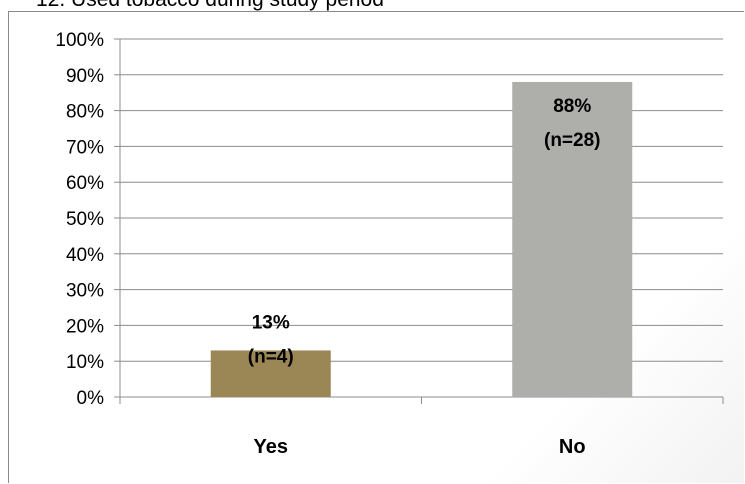  What do you see at coordinates (85, 362) in the screenshot?
I see `y-tick-label: 10%` at bounding box center [85, 362].